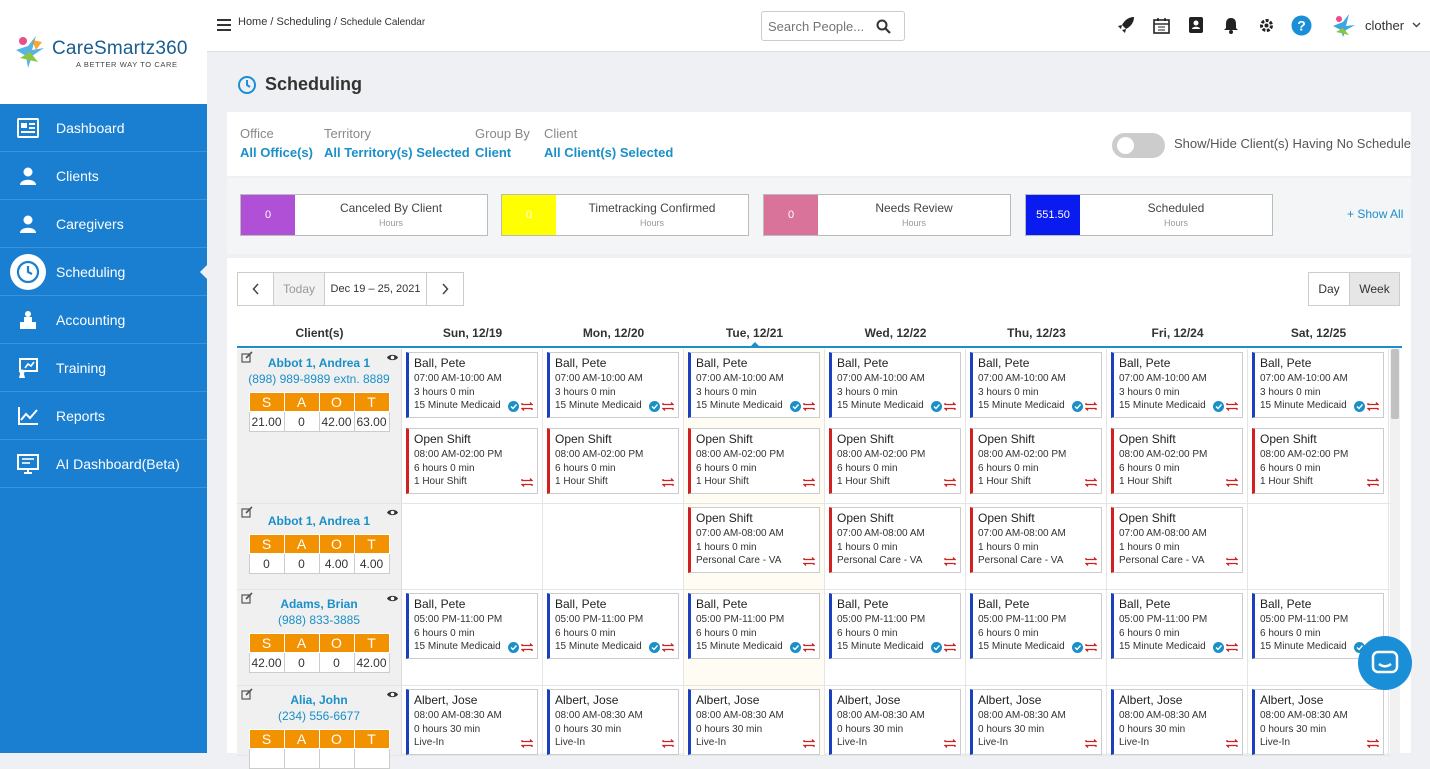  Describe the element at coordinates (1395, 384) in the screenshot. I see `scrollbar-thumb` at that location.